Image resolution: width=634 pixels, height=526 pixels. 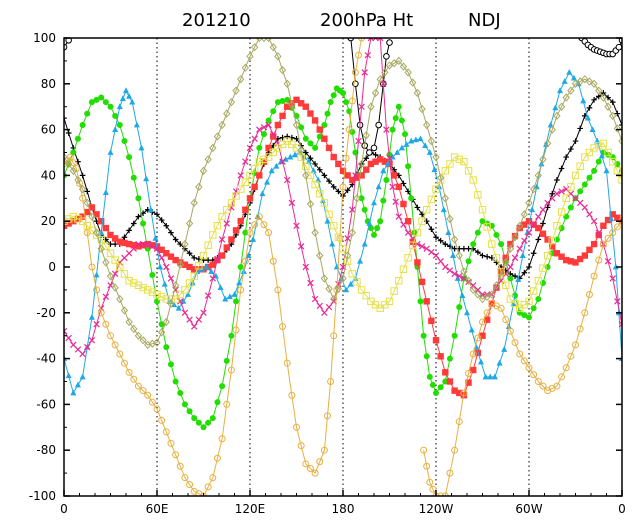 I want to click on x-tick-label: 120E, so click(x=250, y=509).